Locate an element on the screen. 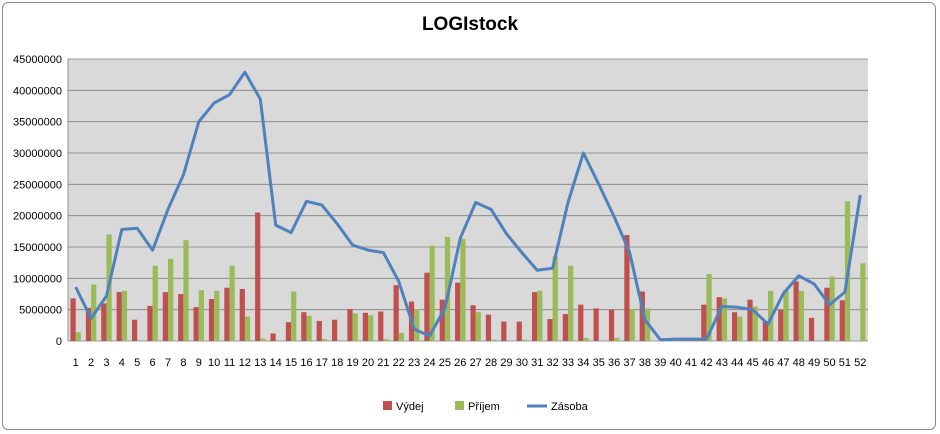  y-tick-label: 25000000 is located at coordinates (37, 185).